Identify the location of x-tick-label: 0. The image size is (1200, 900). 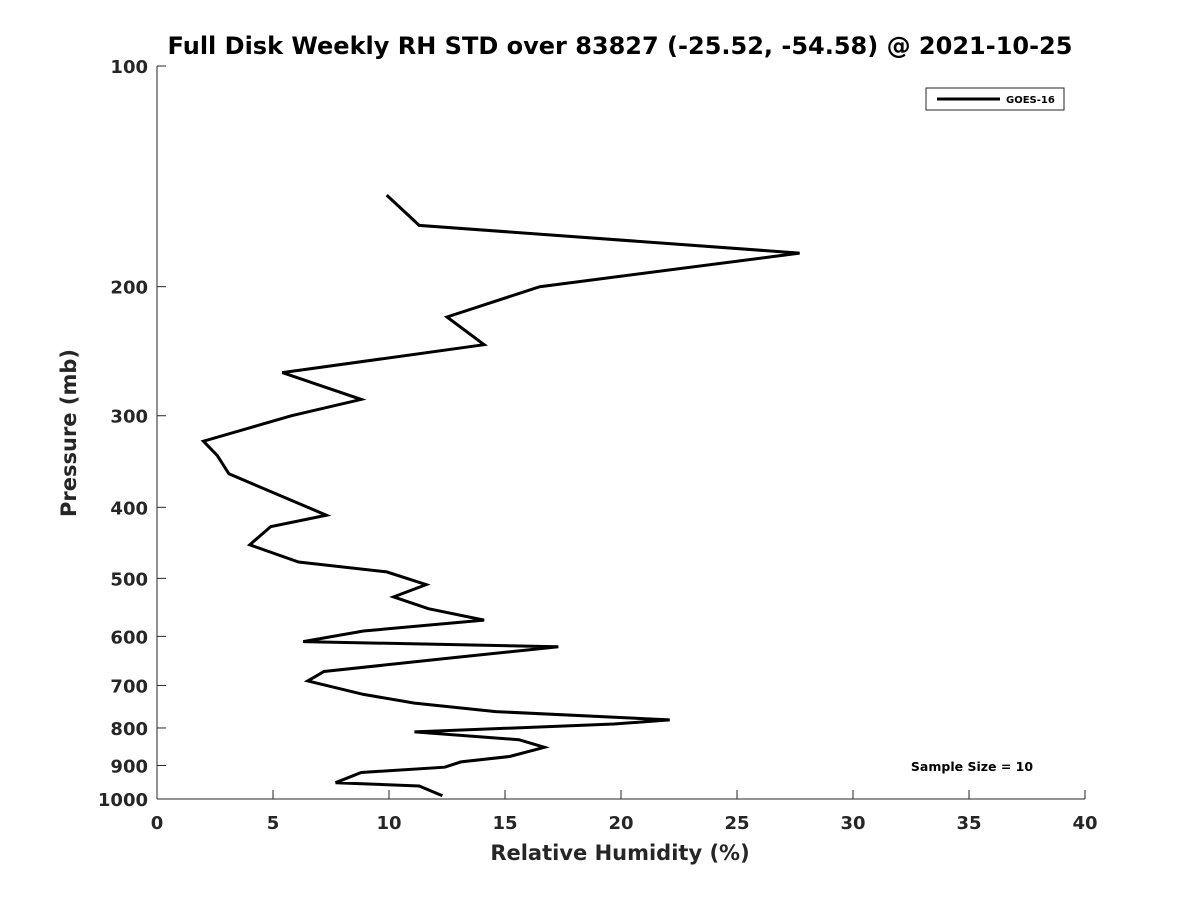
(157, 823).